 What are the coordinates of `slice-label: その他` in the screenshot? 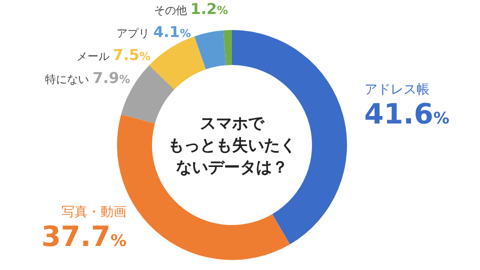 It's located at (172, 10).